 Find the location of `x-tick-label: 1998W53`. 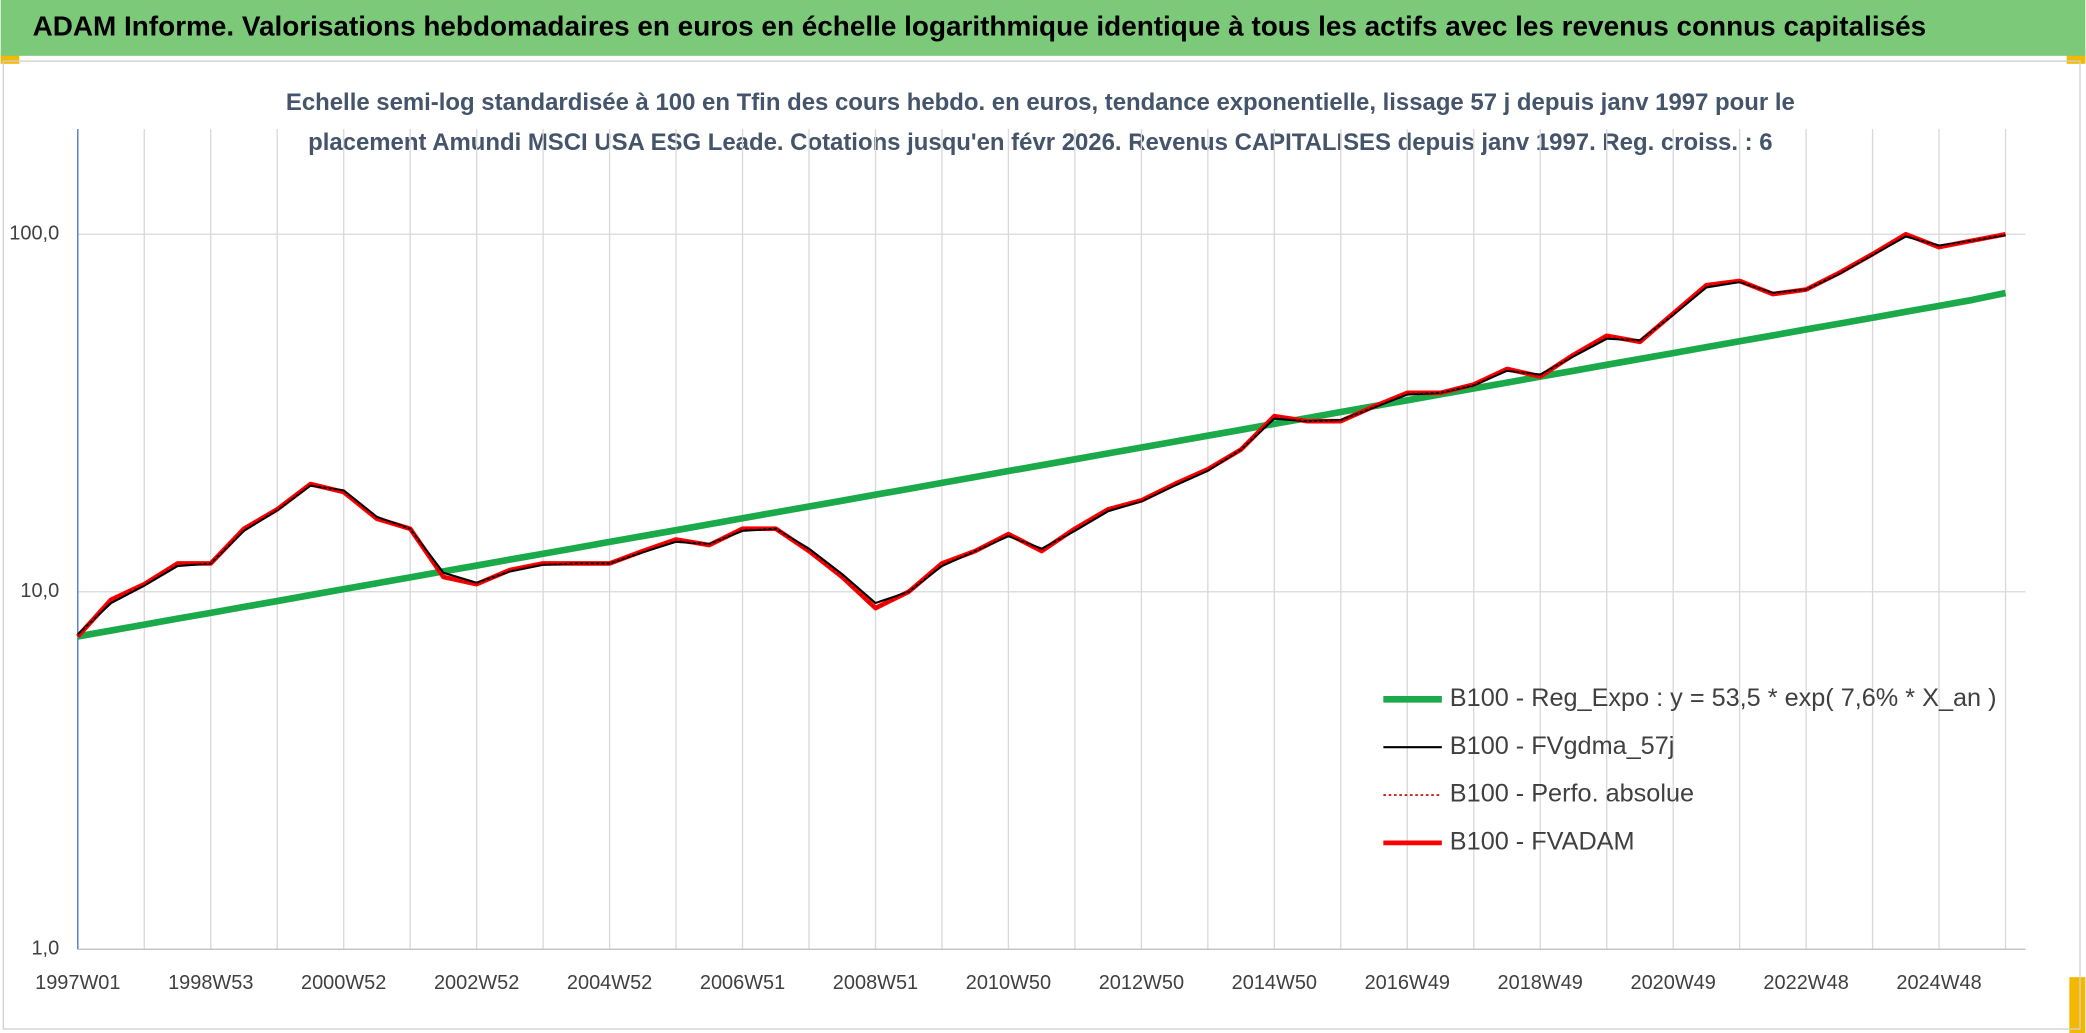

x-tick-label: 1998W53 is located at coordinates (210, 983).